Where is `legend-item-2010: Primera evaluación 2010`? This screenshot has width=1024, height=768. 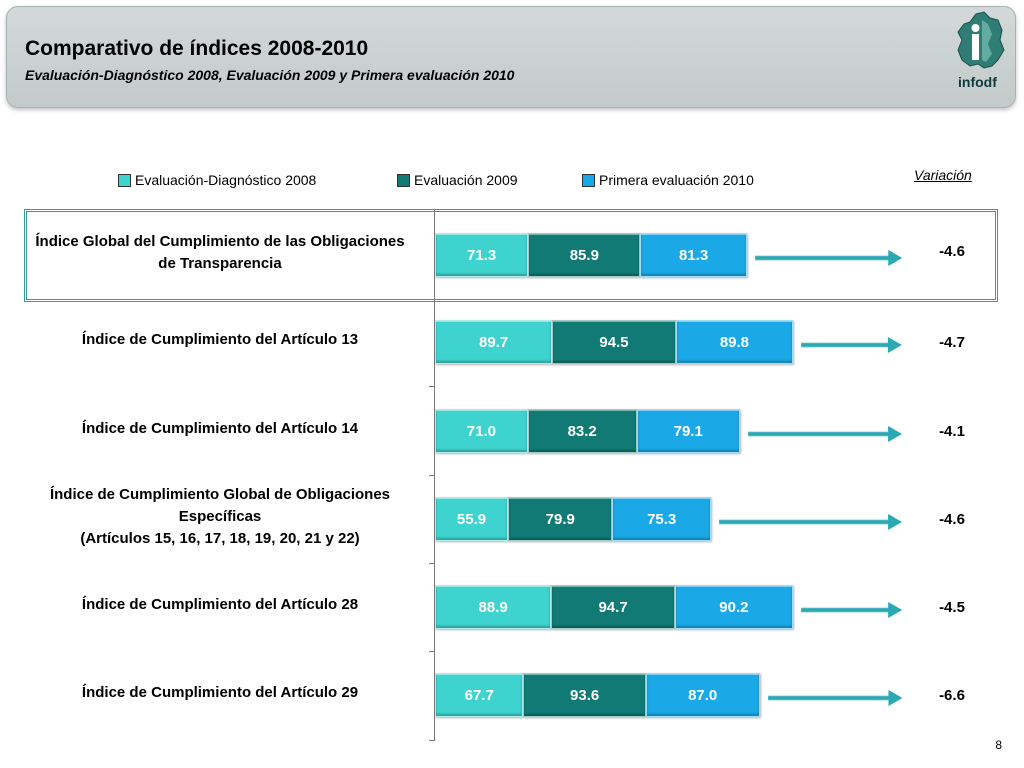
legend-item-2010: Primera evaluación 2010 is located at coordinates (668, 180).